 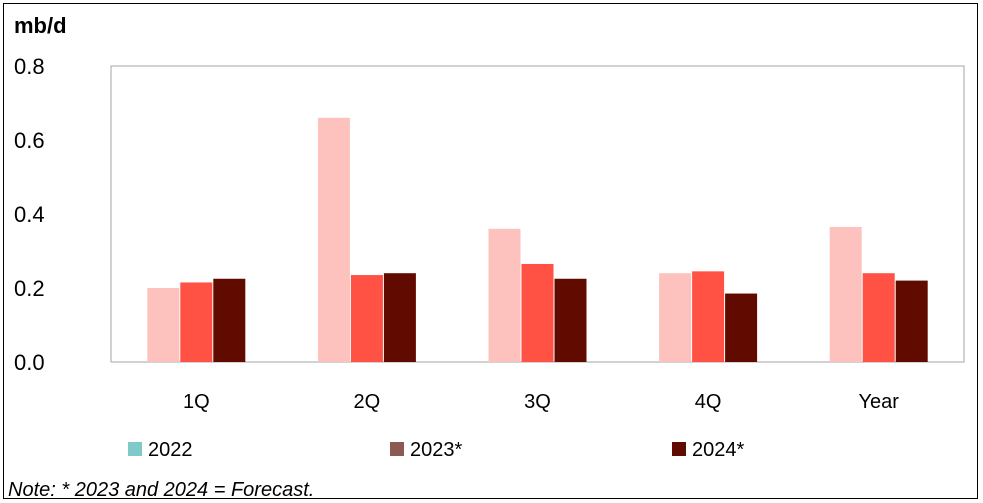 I want to click on x-axis-categories: 1Q 2Q 3Q 4Q Year, so click(x=541, y=402).